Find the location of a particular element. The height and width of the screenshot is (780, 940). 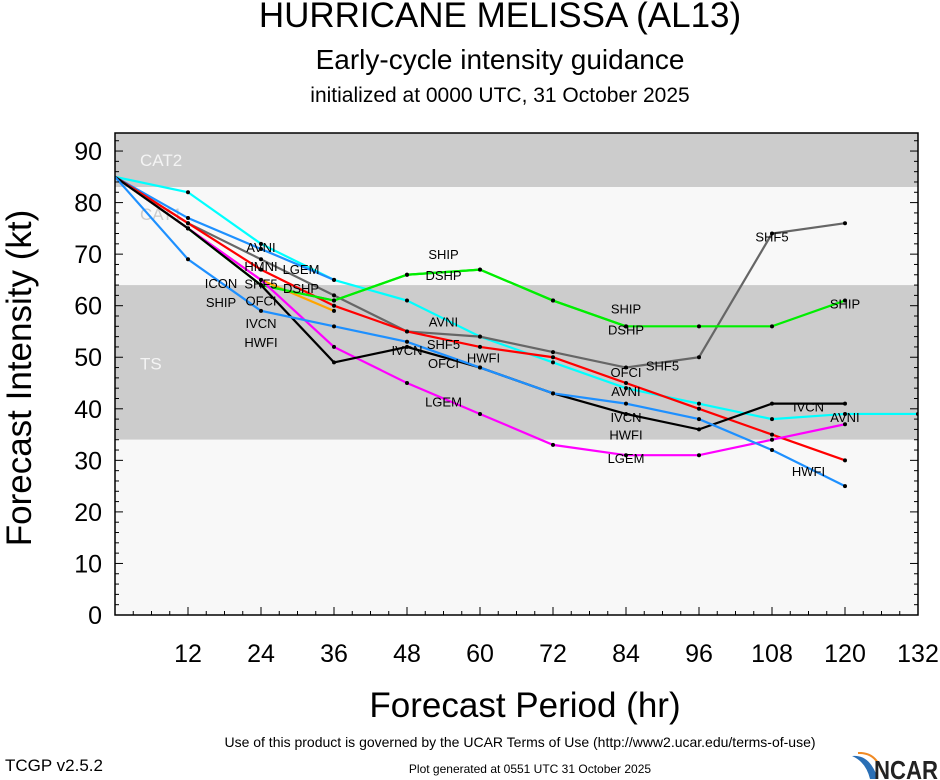

series-line-hmni is located at coordinates (225, 228).